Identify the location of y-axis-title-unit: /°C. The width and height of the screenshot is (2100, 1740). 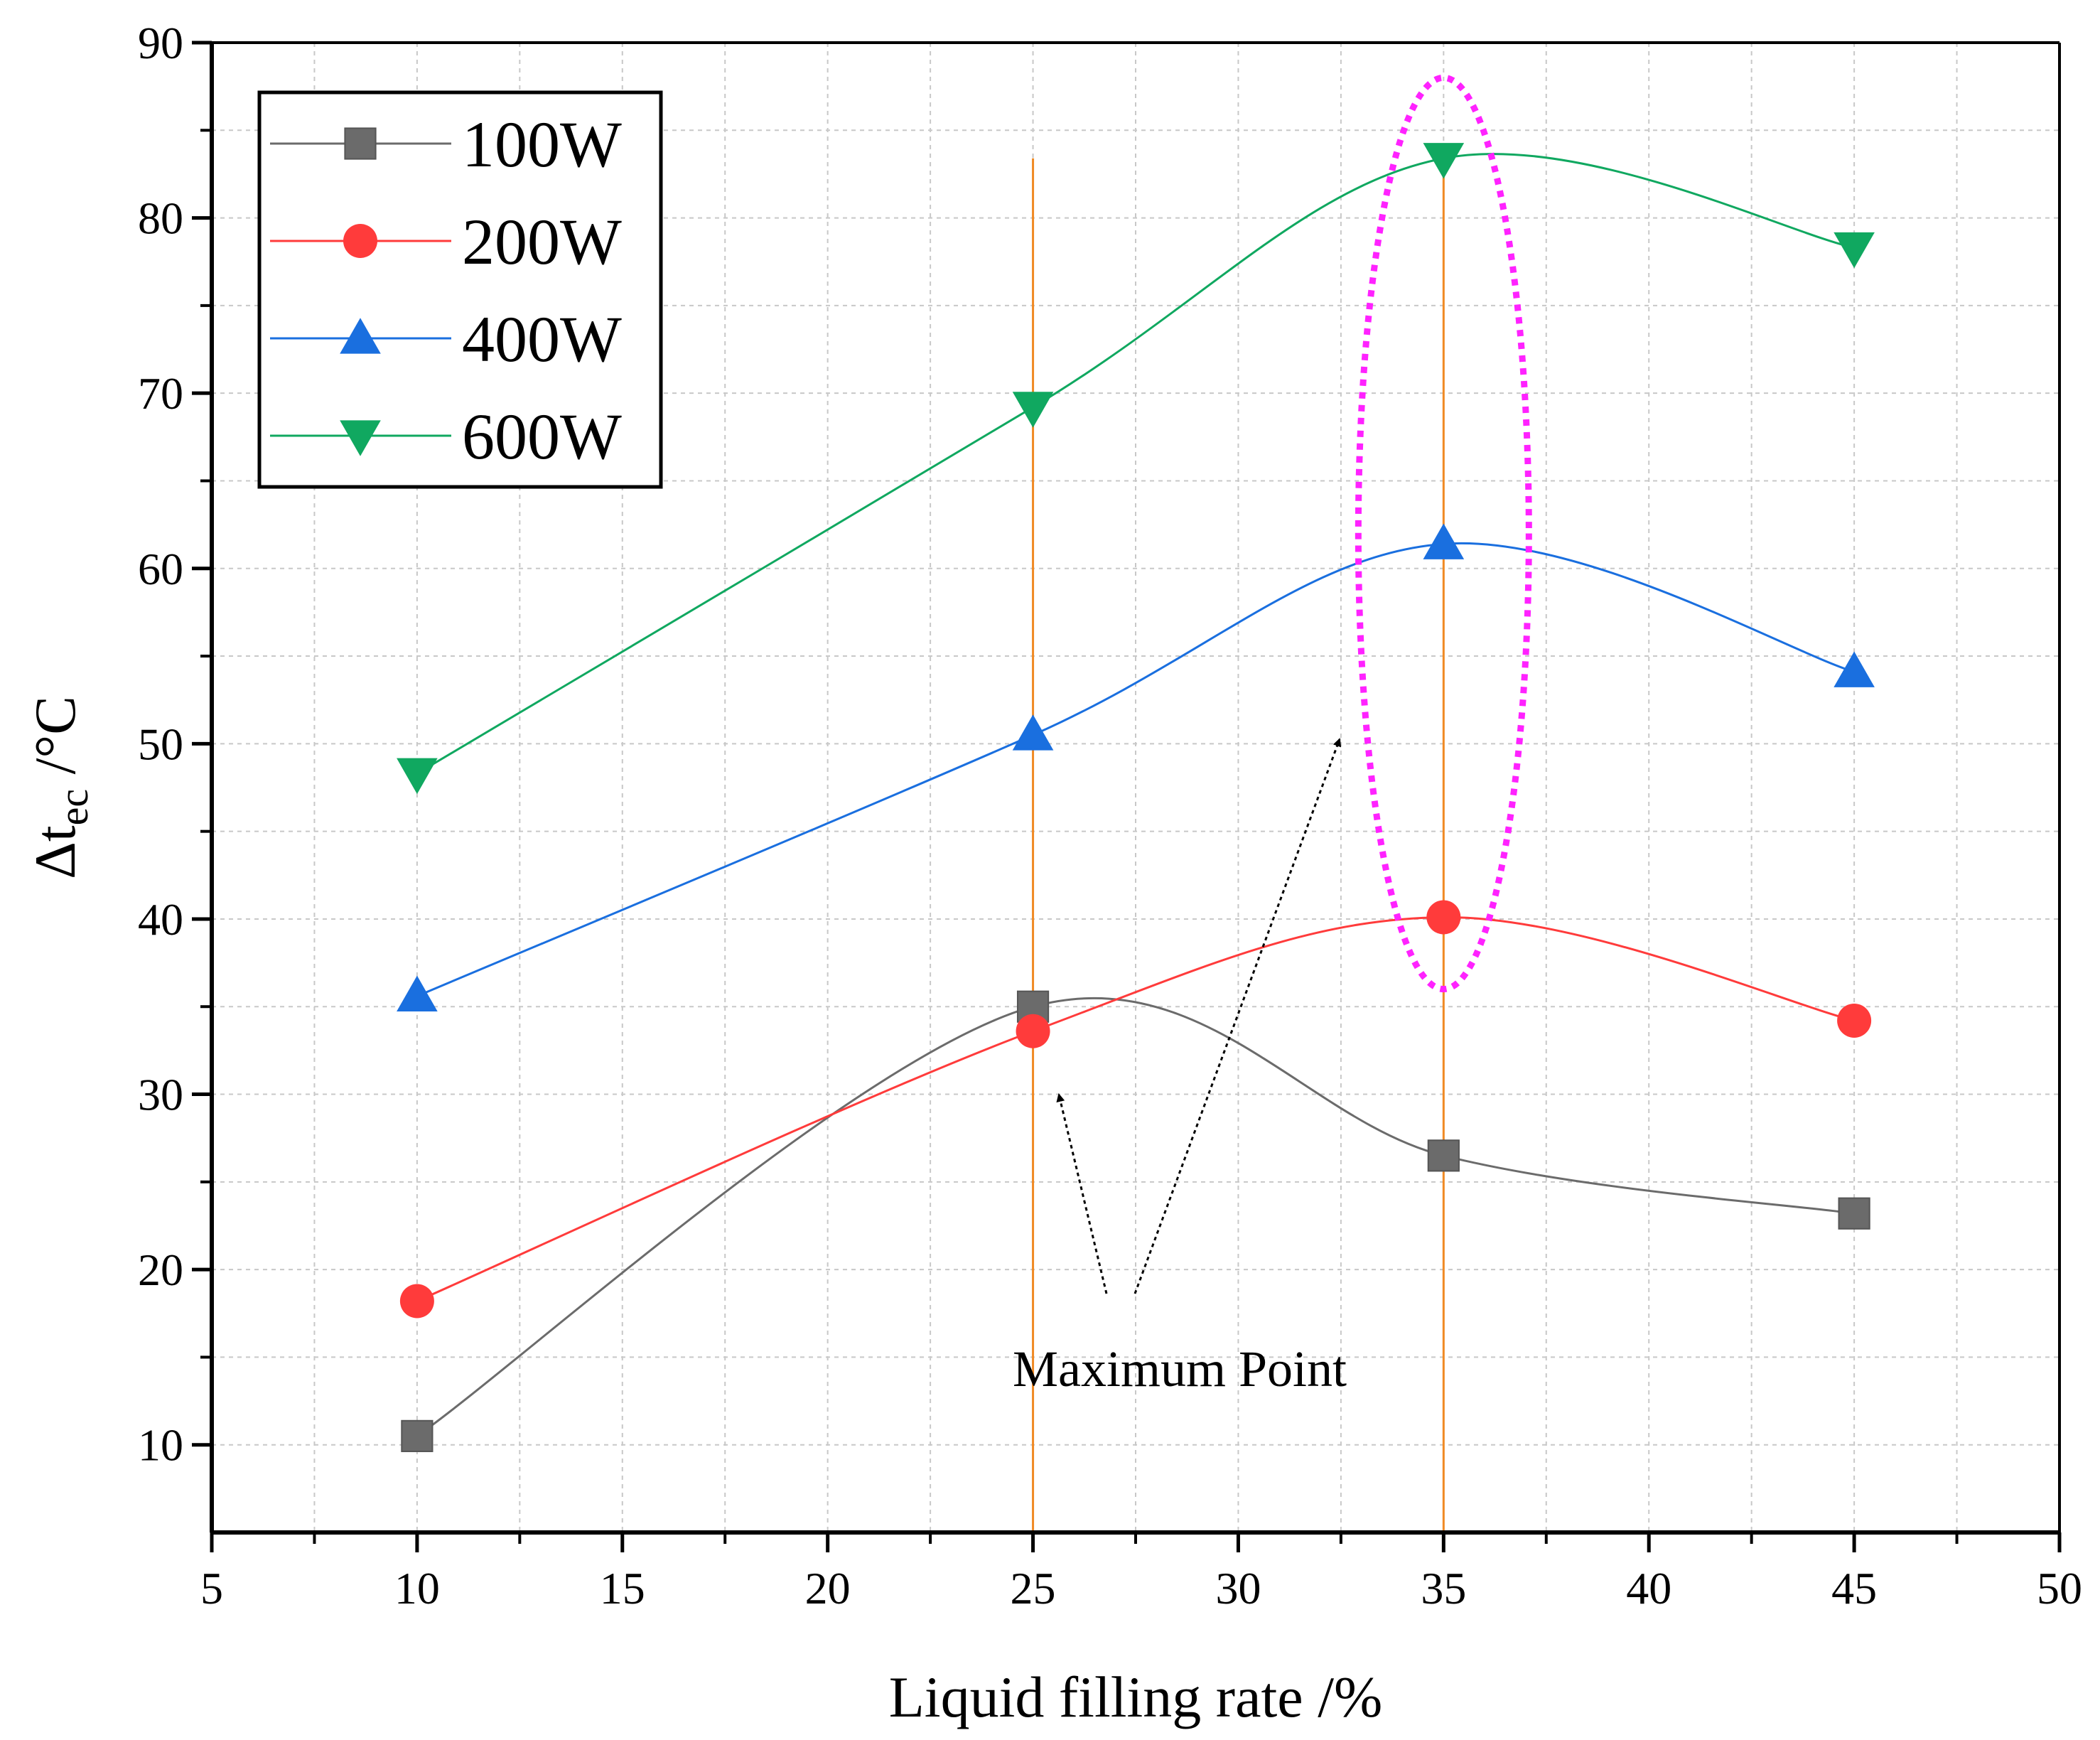
(55, 742).